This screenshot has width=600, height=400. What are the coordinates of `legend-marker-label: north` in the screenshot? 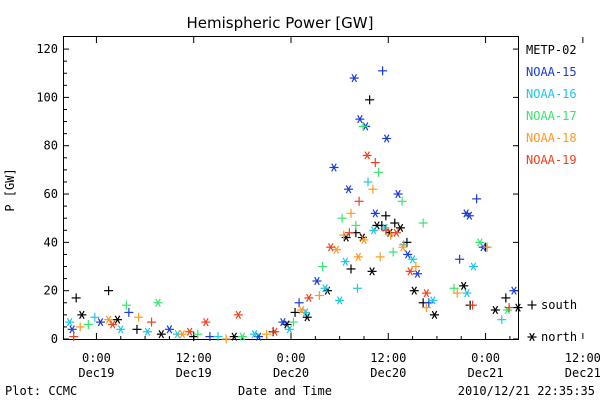 It's located at (559, 337).